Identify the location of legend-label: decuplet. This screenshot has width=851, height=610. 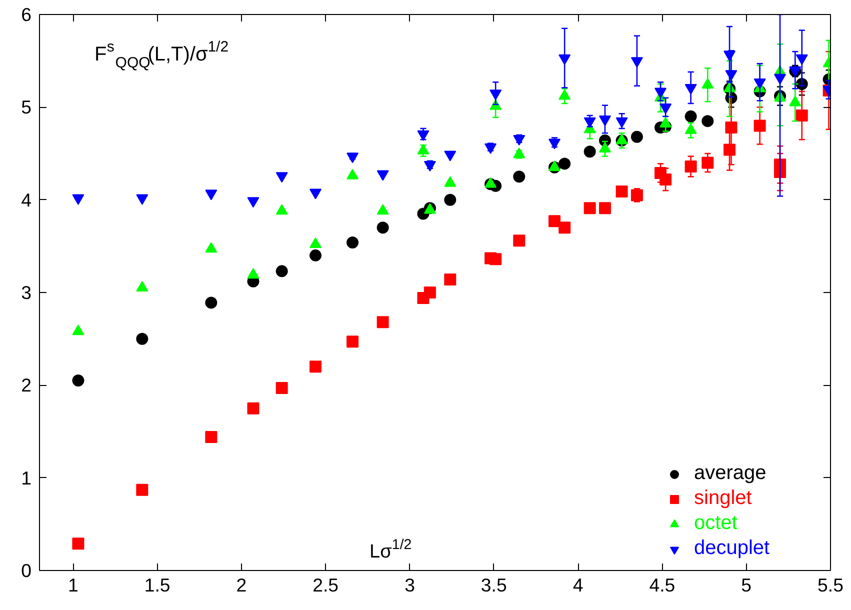
(732, 548).